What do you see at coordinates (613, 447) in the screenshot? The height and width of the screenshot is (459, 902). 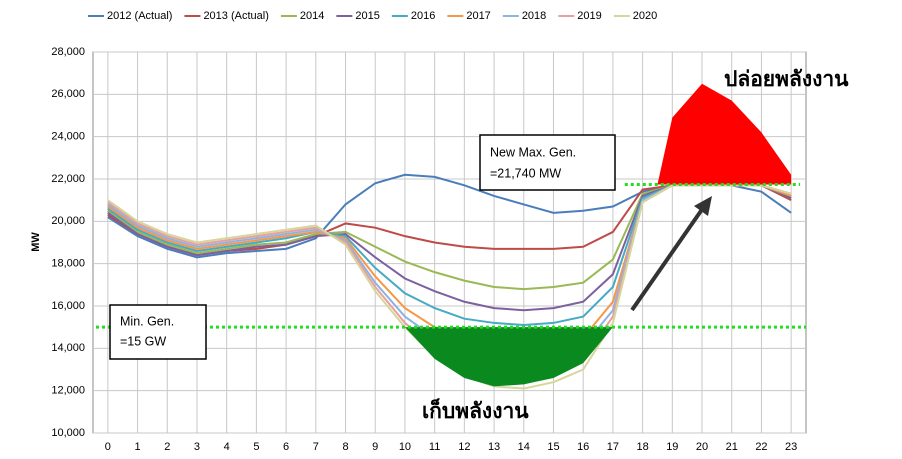 I see `x-tick-label: 17` at bounding box center [613, 447].